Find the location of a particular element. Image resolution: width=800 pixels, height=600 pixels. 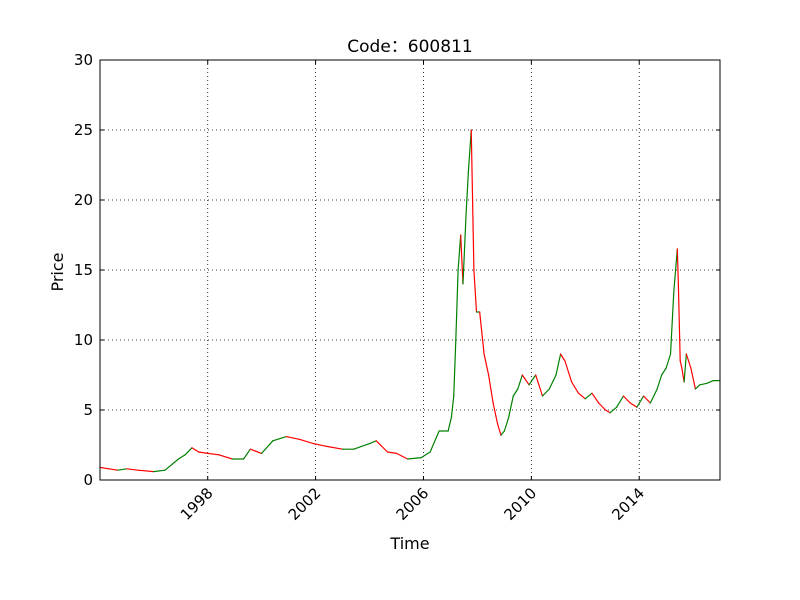

y-tick-label: 15 is located at coordinates (83, 270).